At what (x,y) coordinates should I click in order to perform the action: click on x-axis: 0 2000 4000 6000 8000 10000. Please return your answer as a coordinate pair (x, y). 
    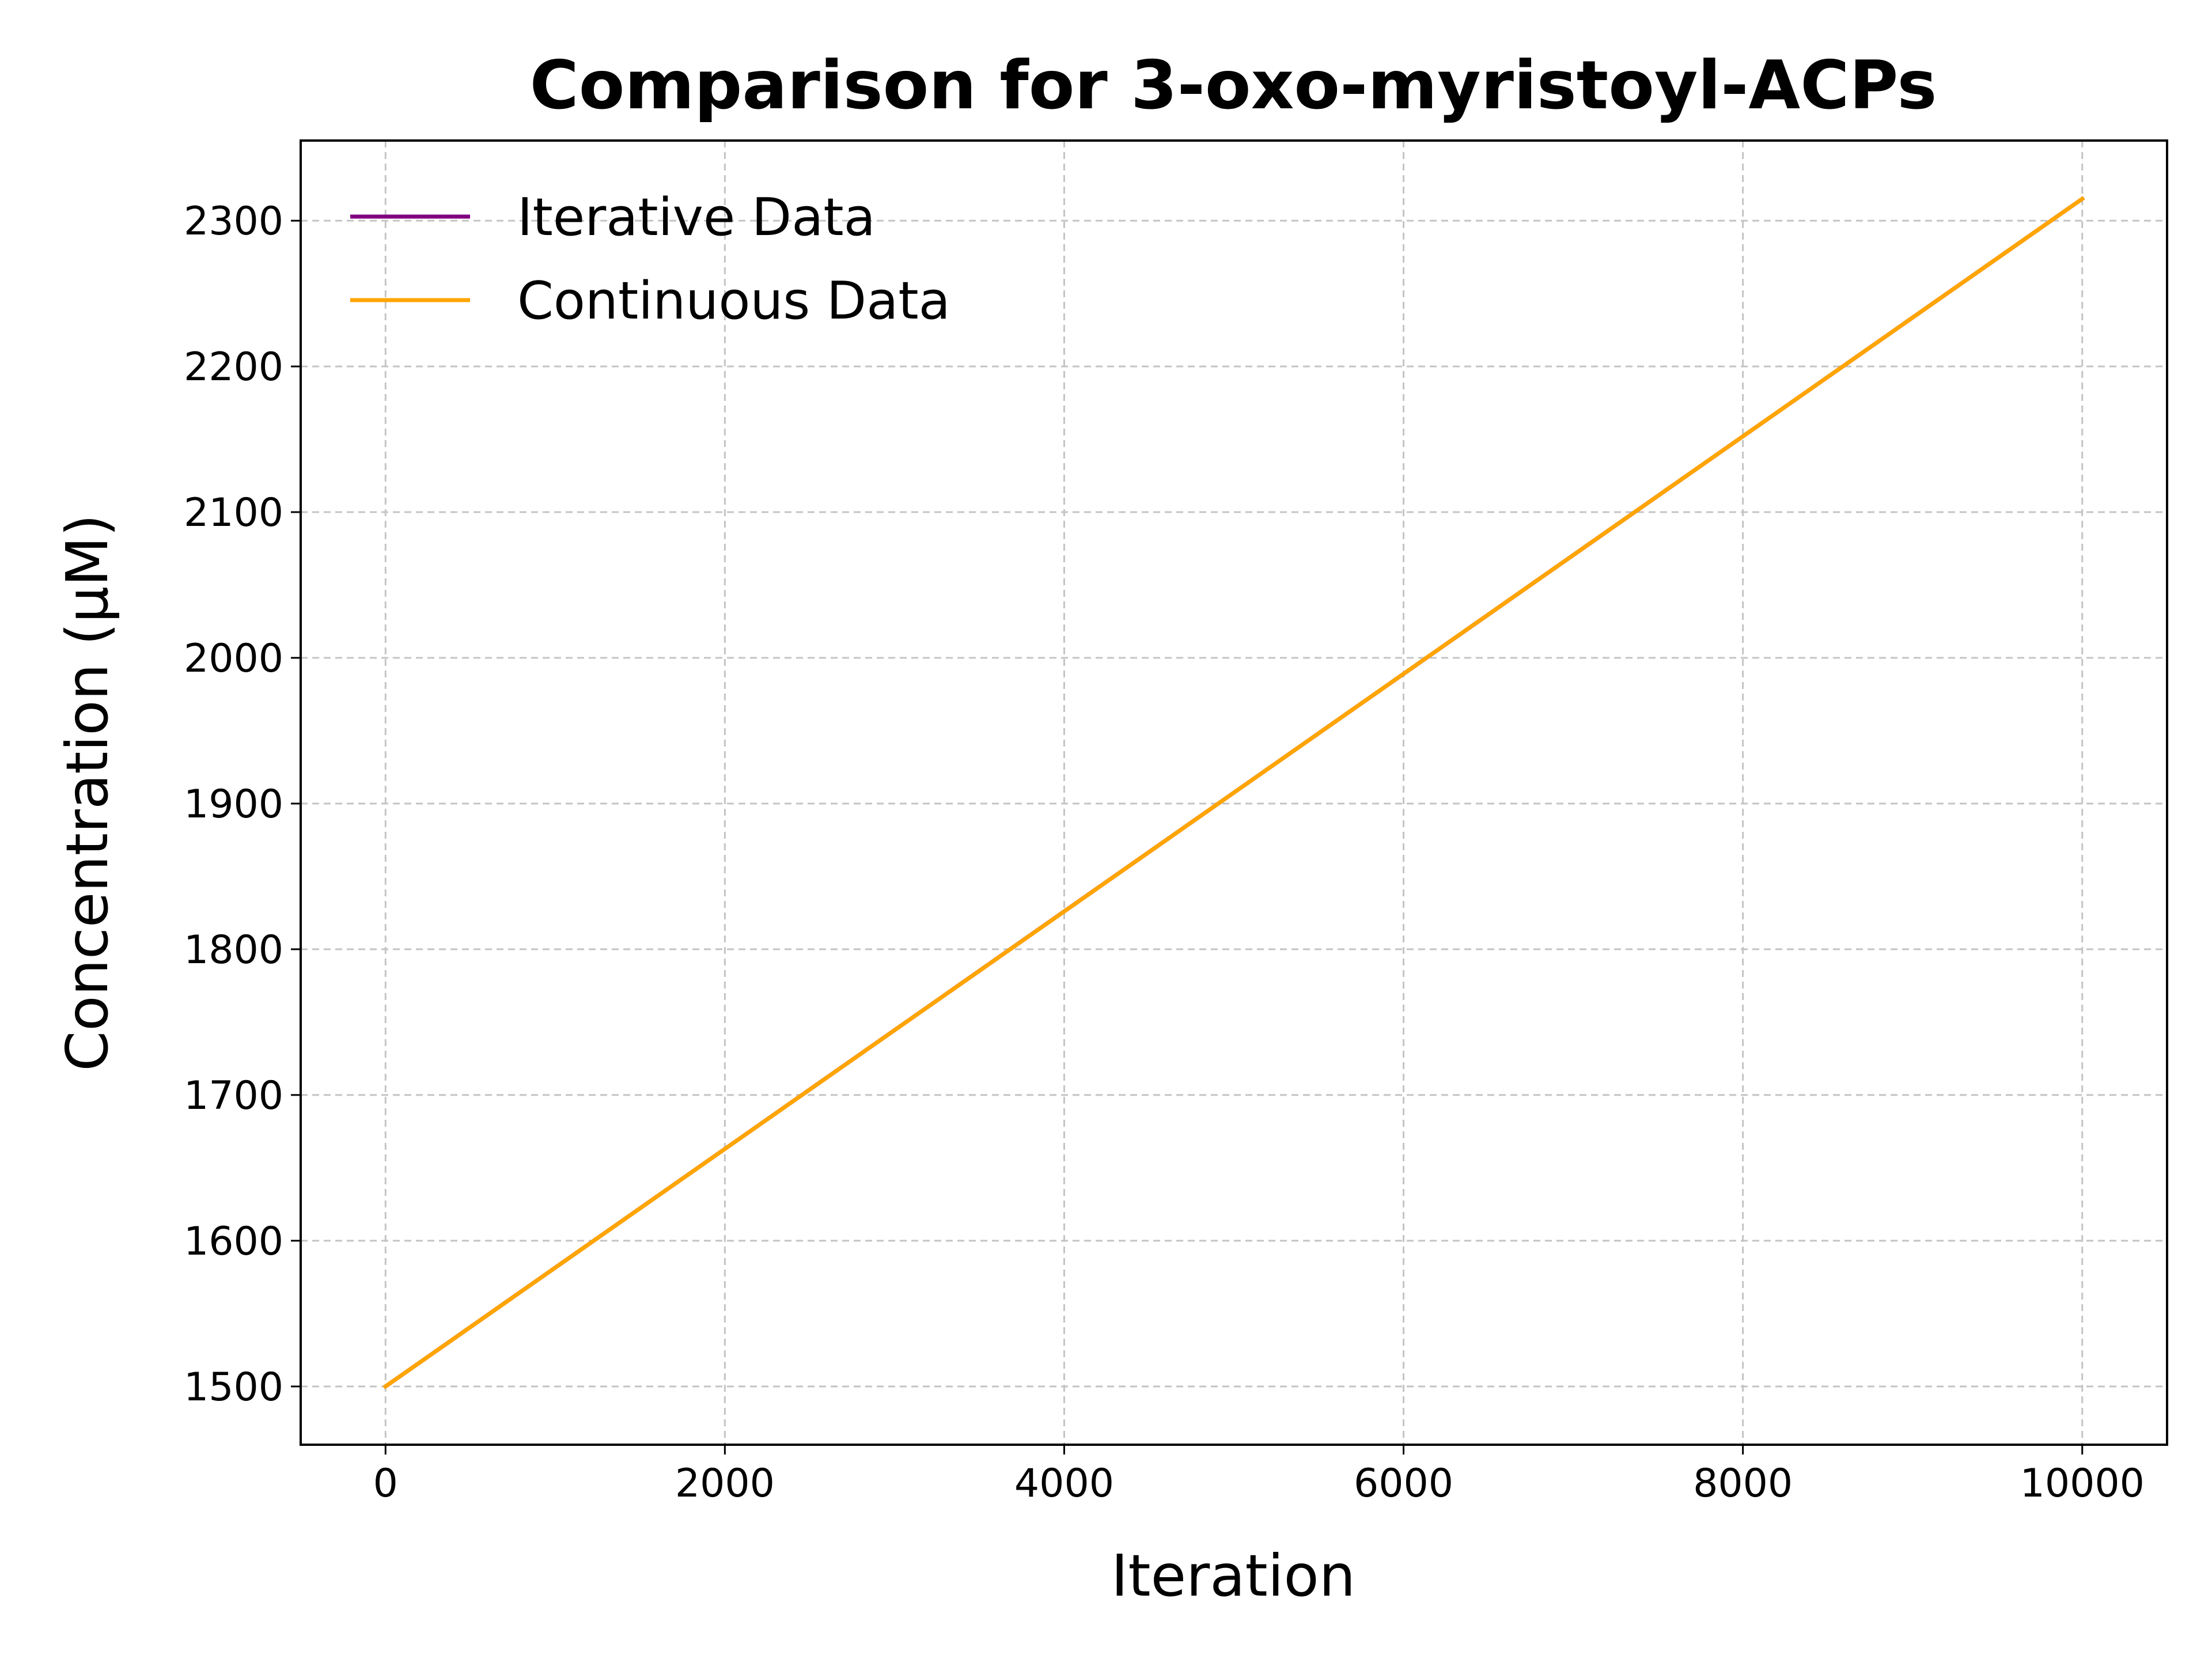
    Looking at the image, I should click on (1259, 1475).